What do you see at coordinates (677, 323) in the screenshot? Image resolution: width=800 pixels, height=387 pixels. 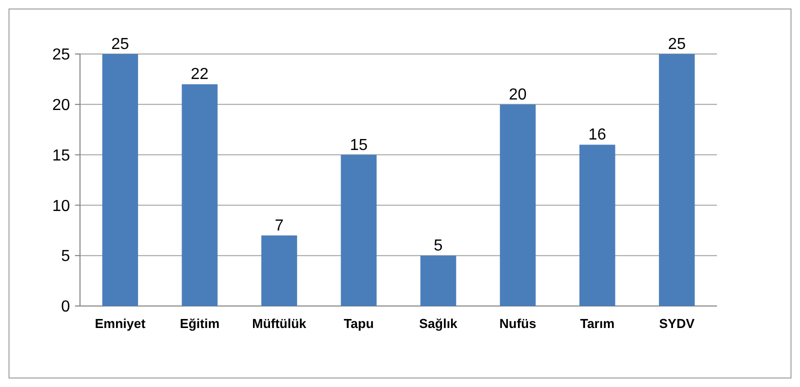 I see `x-tick-label: SYDV` at bounding box center [677, 323].